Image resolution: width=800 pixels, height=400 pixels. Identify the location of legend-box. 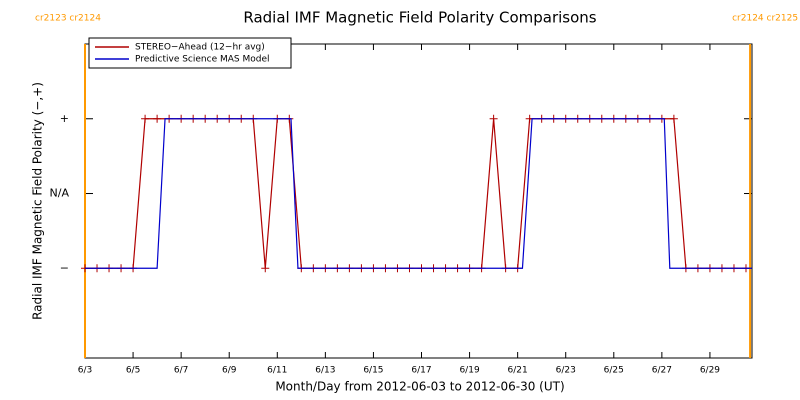
(190, 53).